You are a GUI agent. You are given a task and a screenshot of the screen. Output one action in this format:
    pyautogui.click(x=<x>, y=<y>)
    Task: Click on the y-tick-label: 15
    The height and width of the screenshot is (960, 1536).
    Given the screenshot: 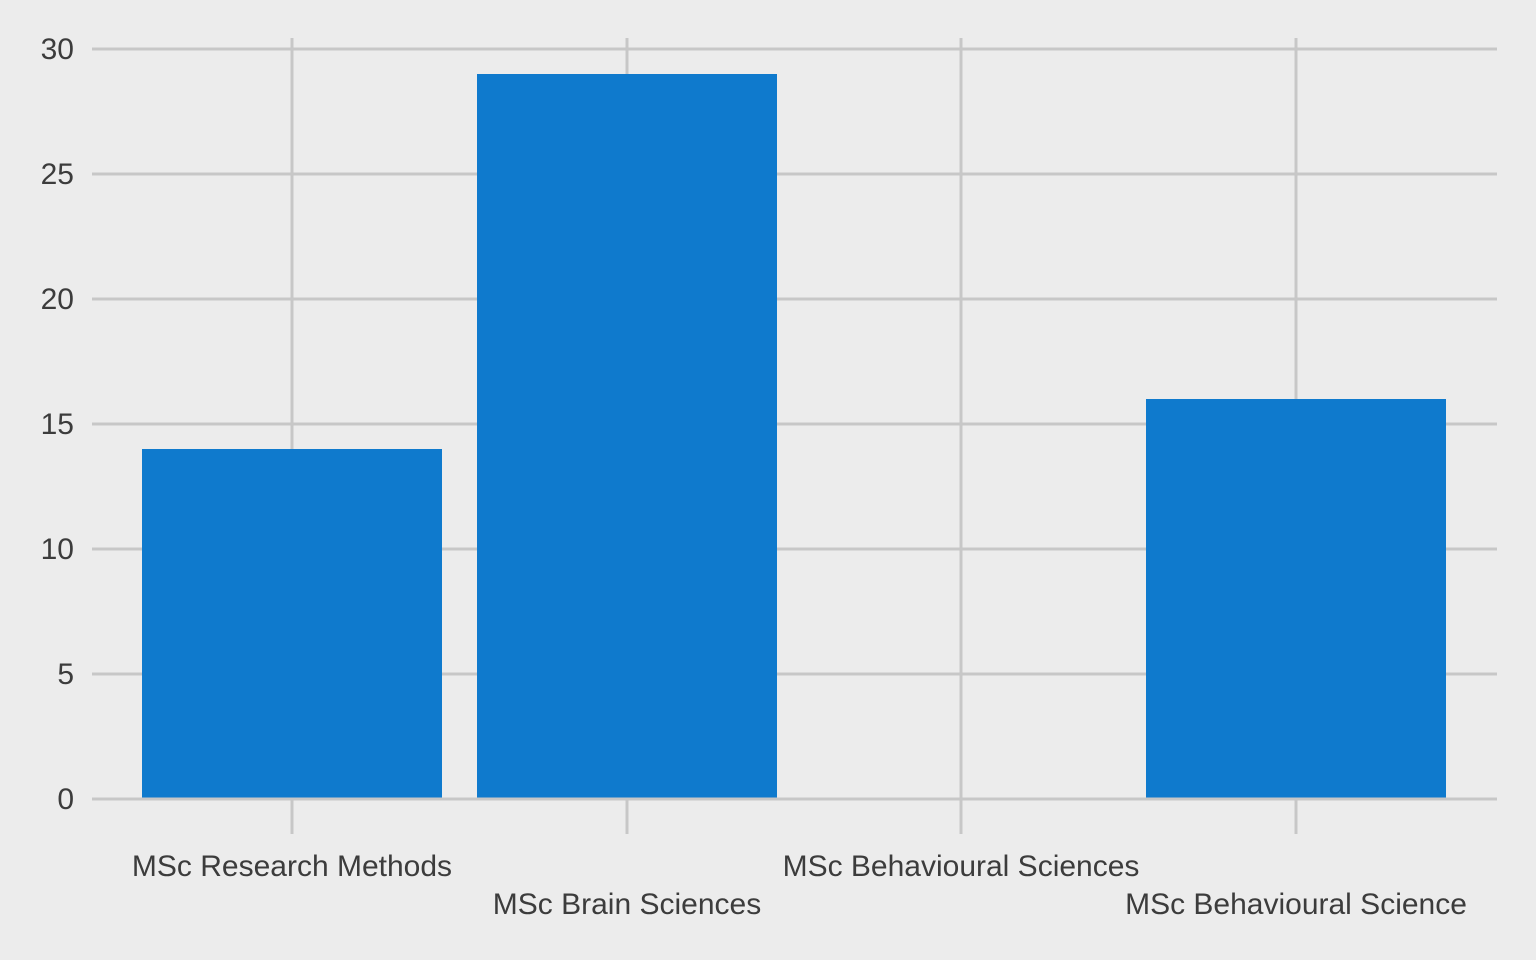 What is the action you would take?
    pyautogui.click(x=57, y=424)
    